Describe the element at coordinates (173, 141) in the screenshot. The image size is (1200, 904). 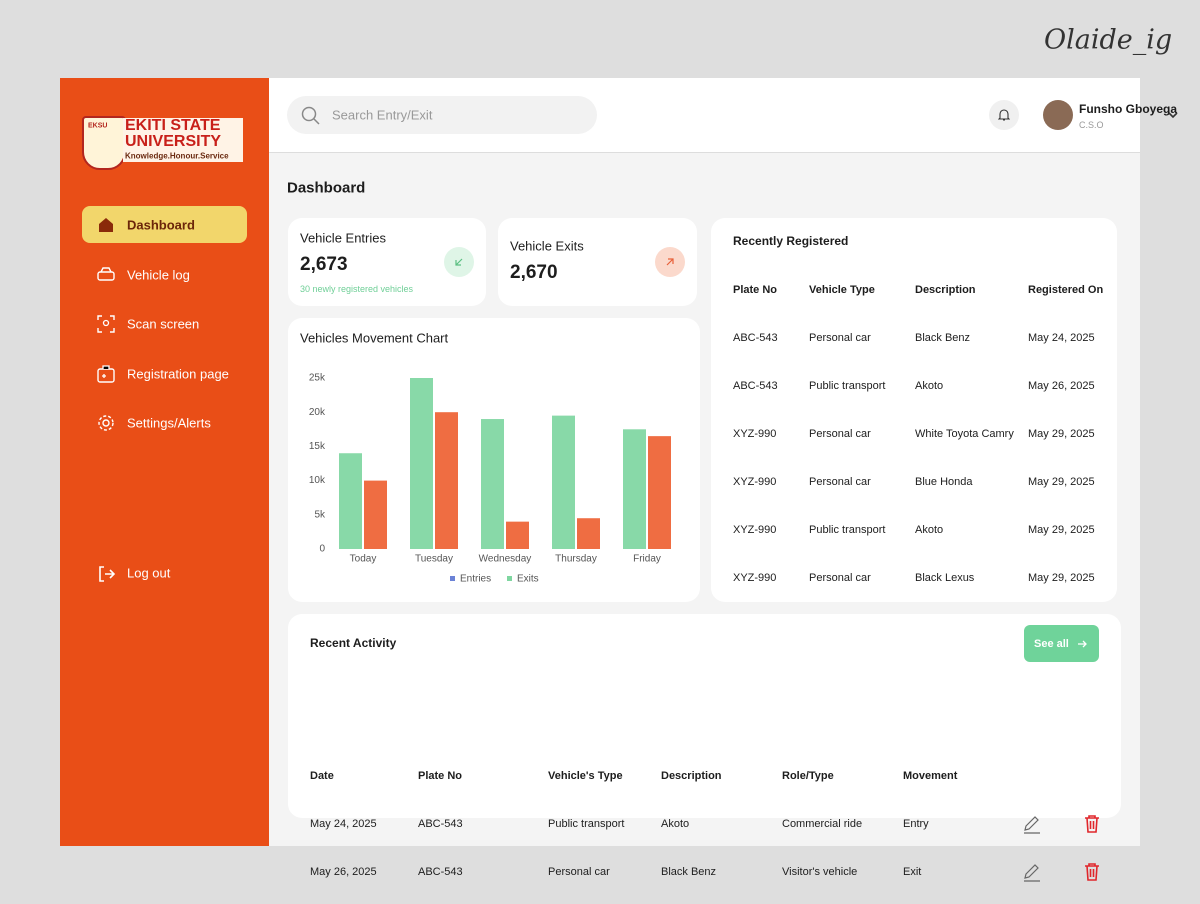
I see `logo-line: UNIVERSITY` at that location.